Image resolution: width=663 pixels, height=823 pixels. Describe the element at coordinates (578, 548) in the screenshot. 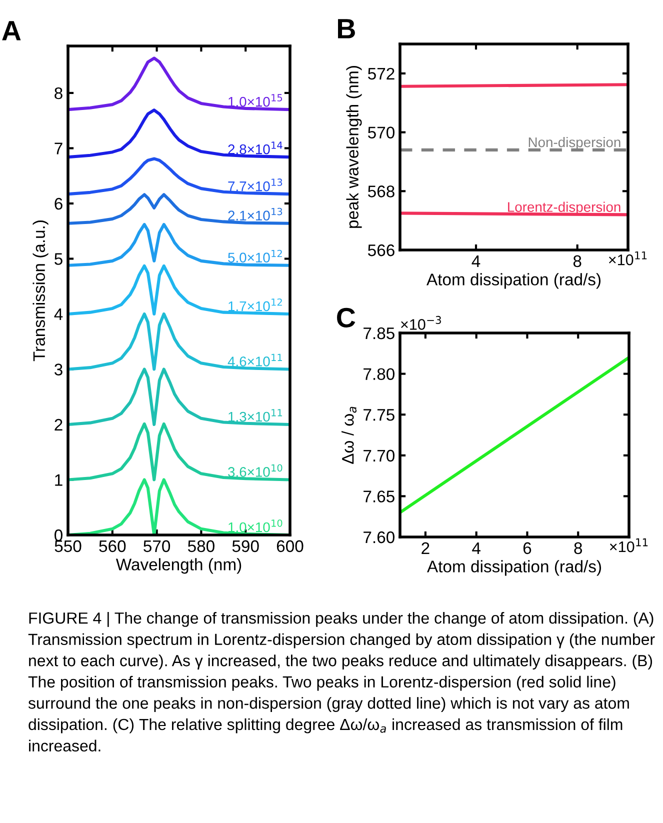

I see `x-tick-label: 8` at that location.